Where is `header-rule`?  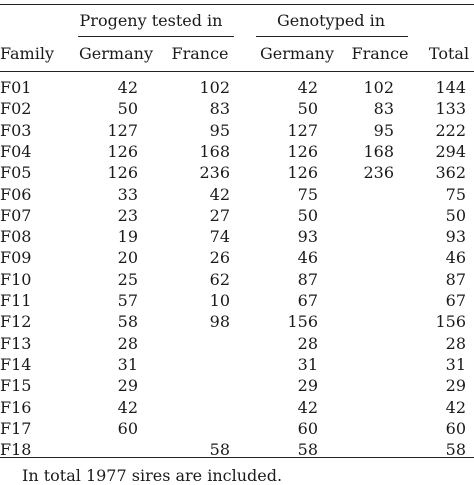
header-rule is located at coordinates (237, 71).